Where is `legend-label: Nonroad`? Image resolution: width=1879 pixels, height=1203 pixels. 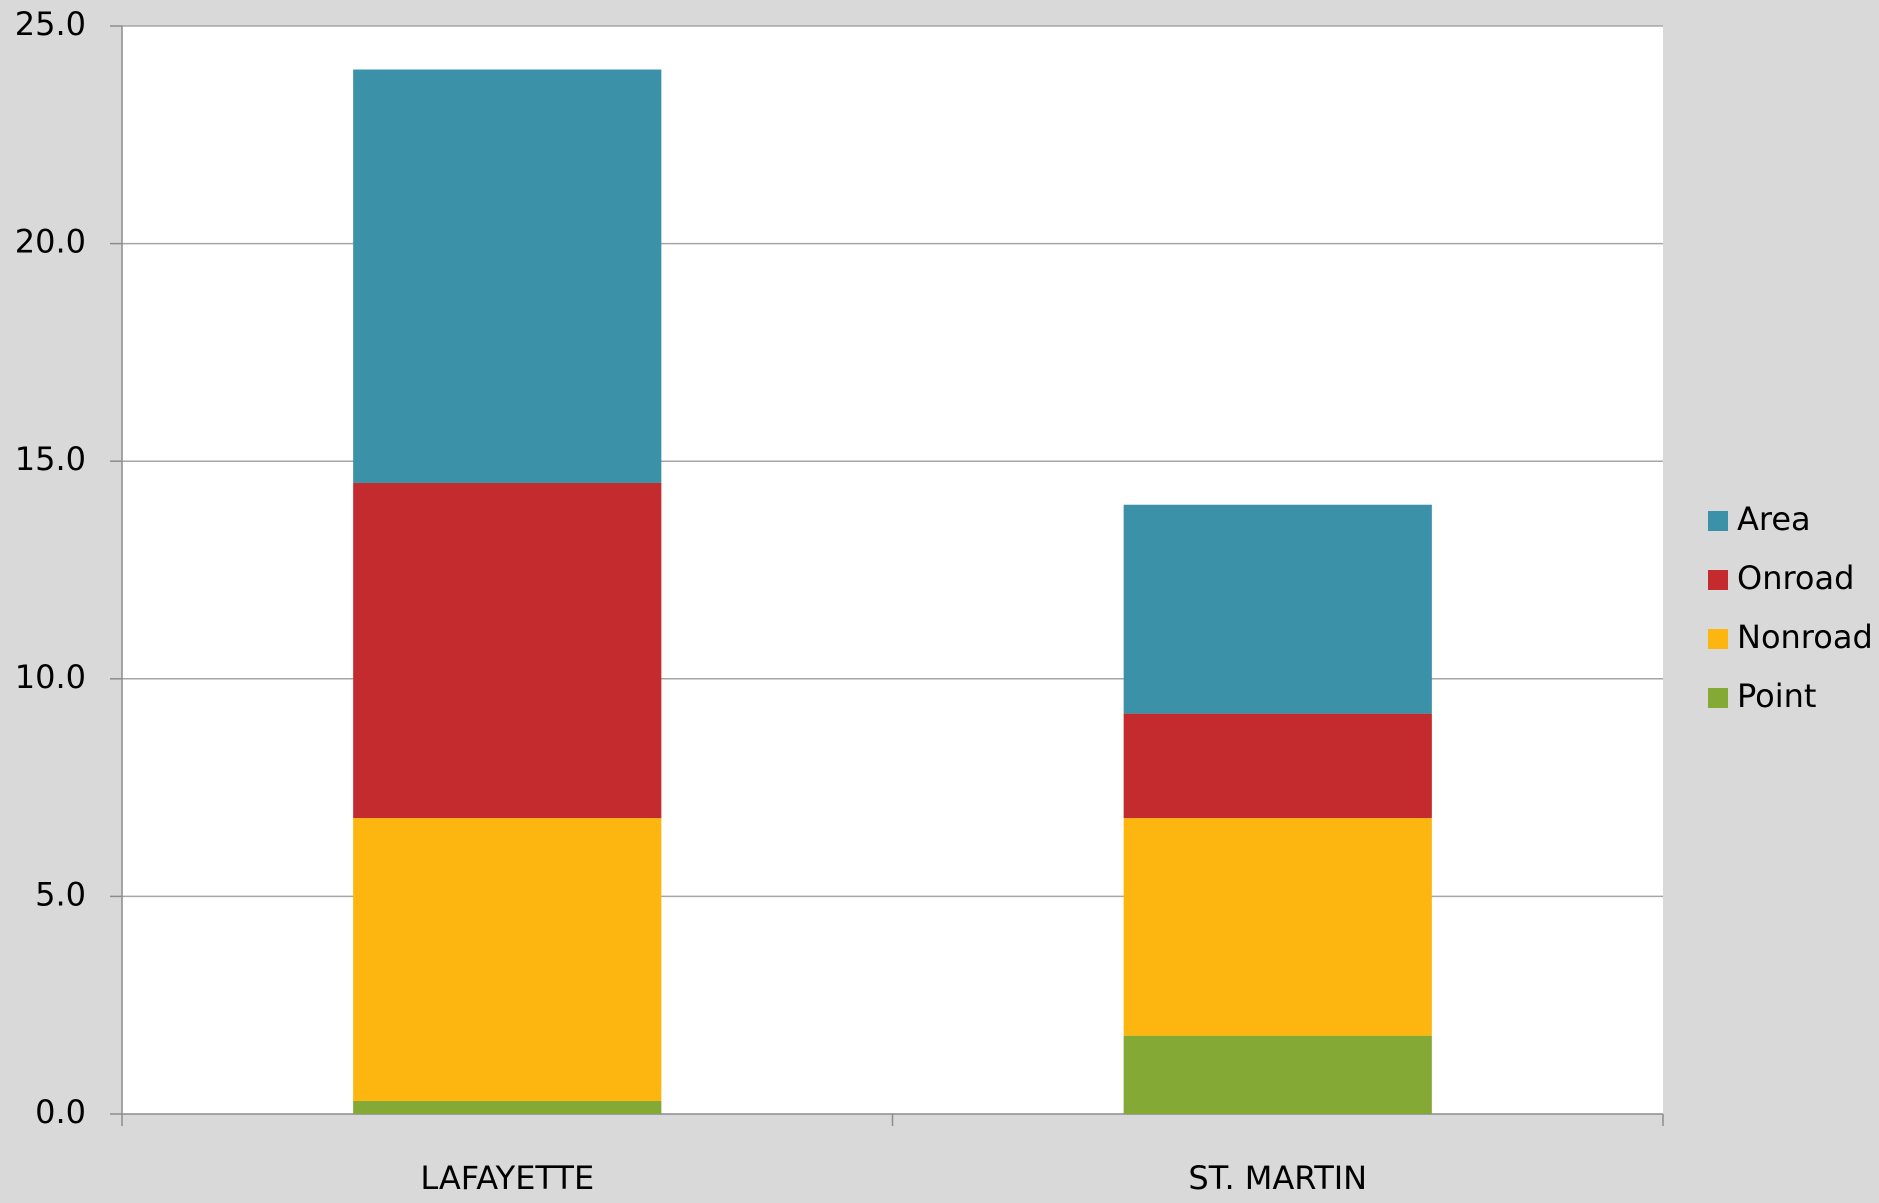
legend-label: Nonroad is located at coordinates (1805, 637).